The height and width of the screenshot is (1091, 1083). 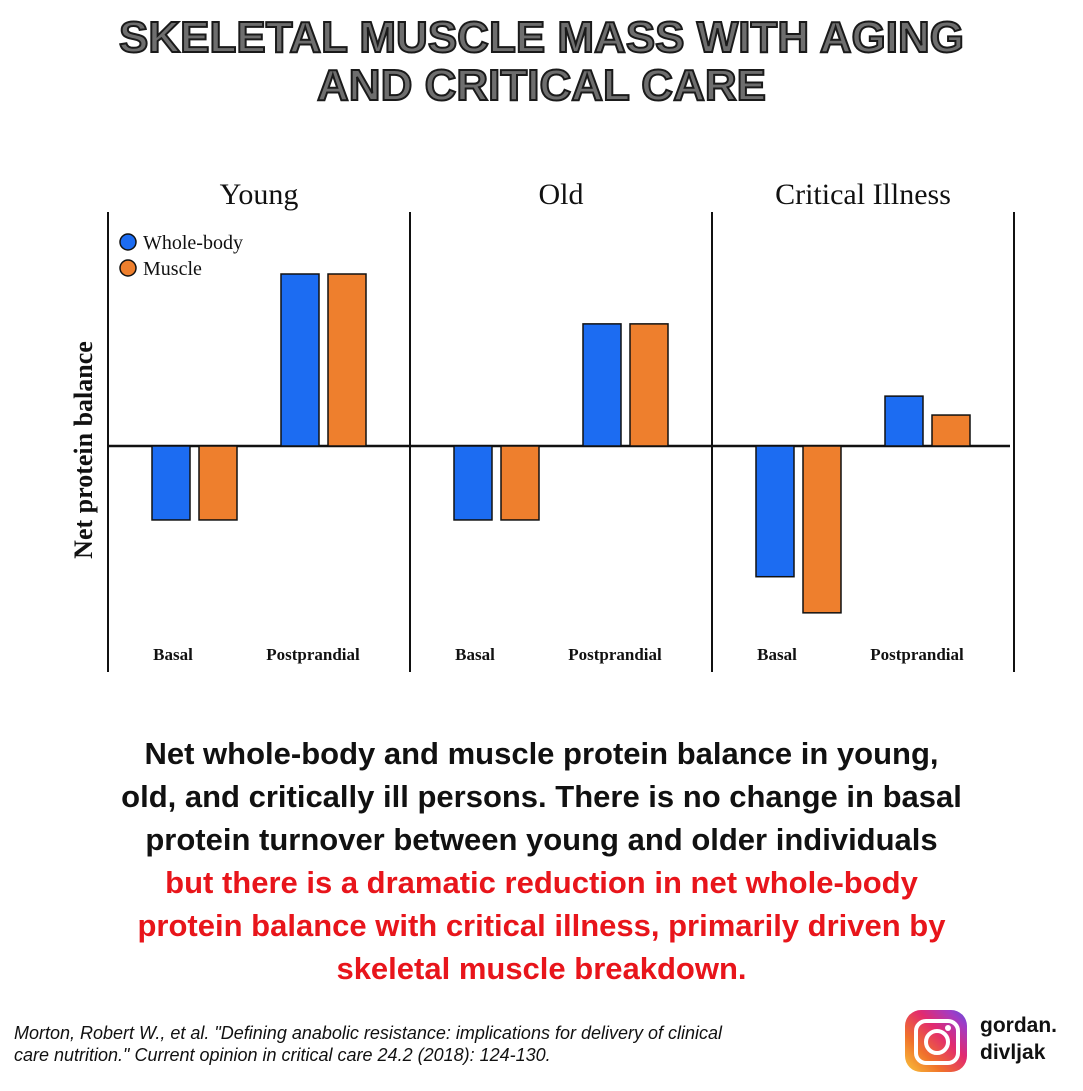 What do you see at coordinates (83, 450) in the screenshot?
I see `y-axis-label: Net protein balance` at bounding box center [83, 450].